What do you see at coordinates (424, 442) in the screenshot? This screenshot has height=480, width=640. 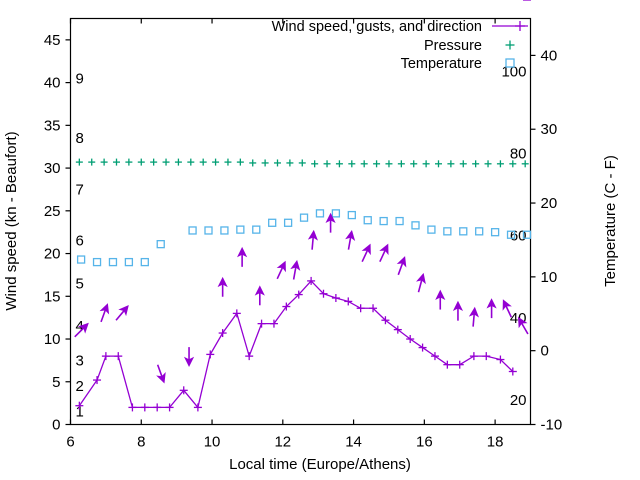 I see `x-axis-tick-label: 16` at bounding box center [424, 442].